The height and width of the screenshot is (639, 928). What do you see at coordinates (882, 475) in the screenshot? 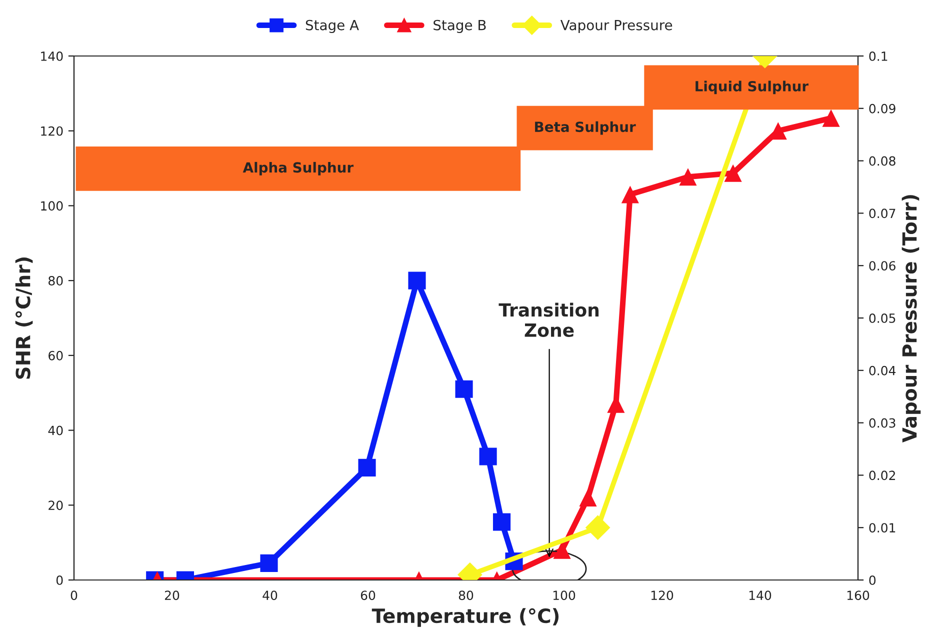
I see `y2-tick-label: 0.02` at bounding box center [882, 475].